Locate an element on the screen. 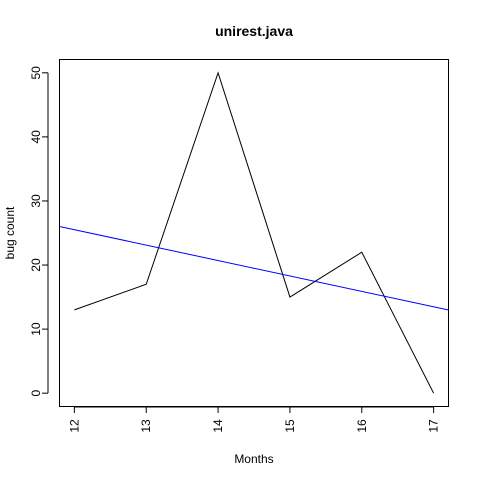  y-axis: 0 10 20 30 40 50 is located at coordinates (39, 231).